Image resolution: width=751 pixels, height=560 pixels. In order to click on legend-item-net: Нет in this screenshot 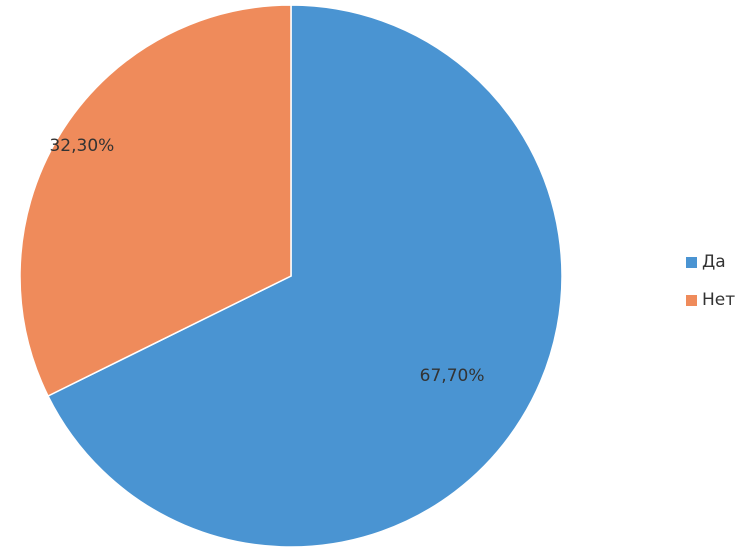, I will do `click(718, 300)`.